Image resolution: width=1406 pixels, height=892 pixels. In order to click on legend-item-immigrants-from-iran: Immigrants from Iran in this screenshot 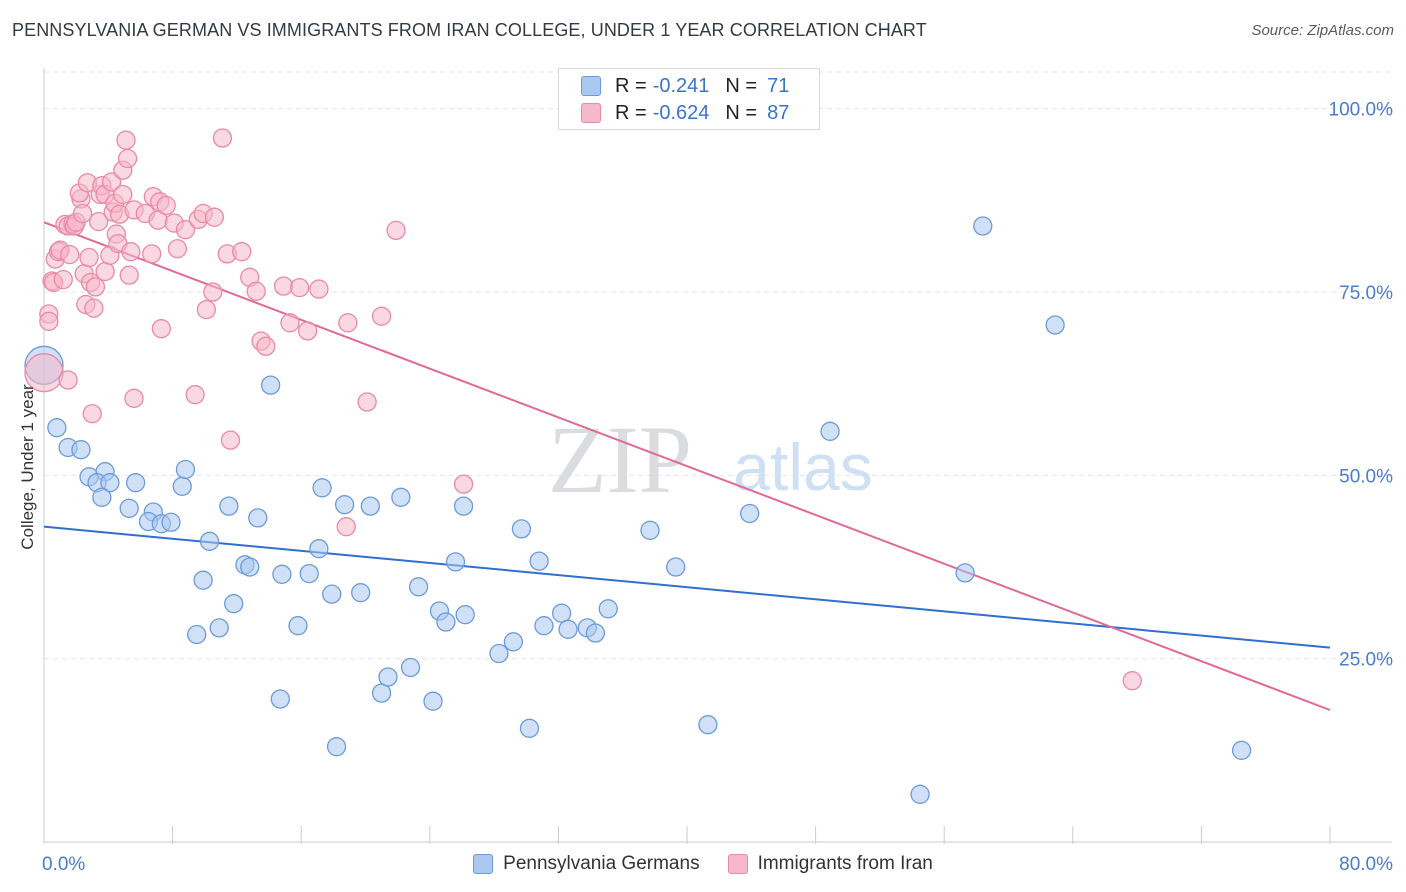, I will do `click(830, 864)`.